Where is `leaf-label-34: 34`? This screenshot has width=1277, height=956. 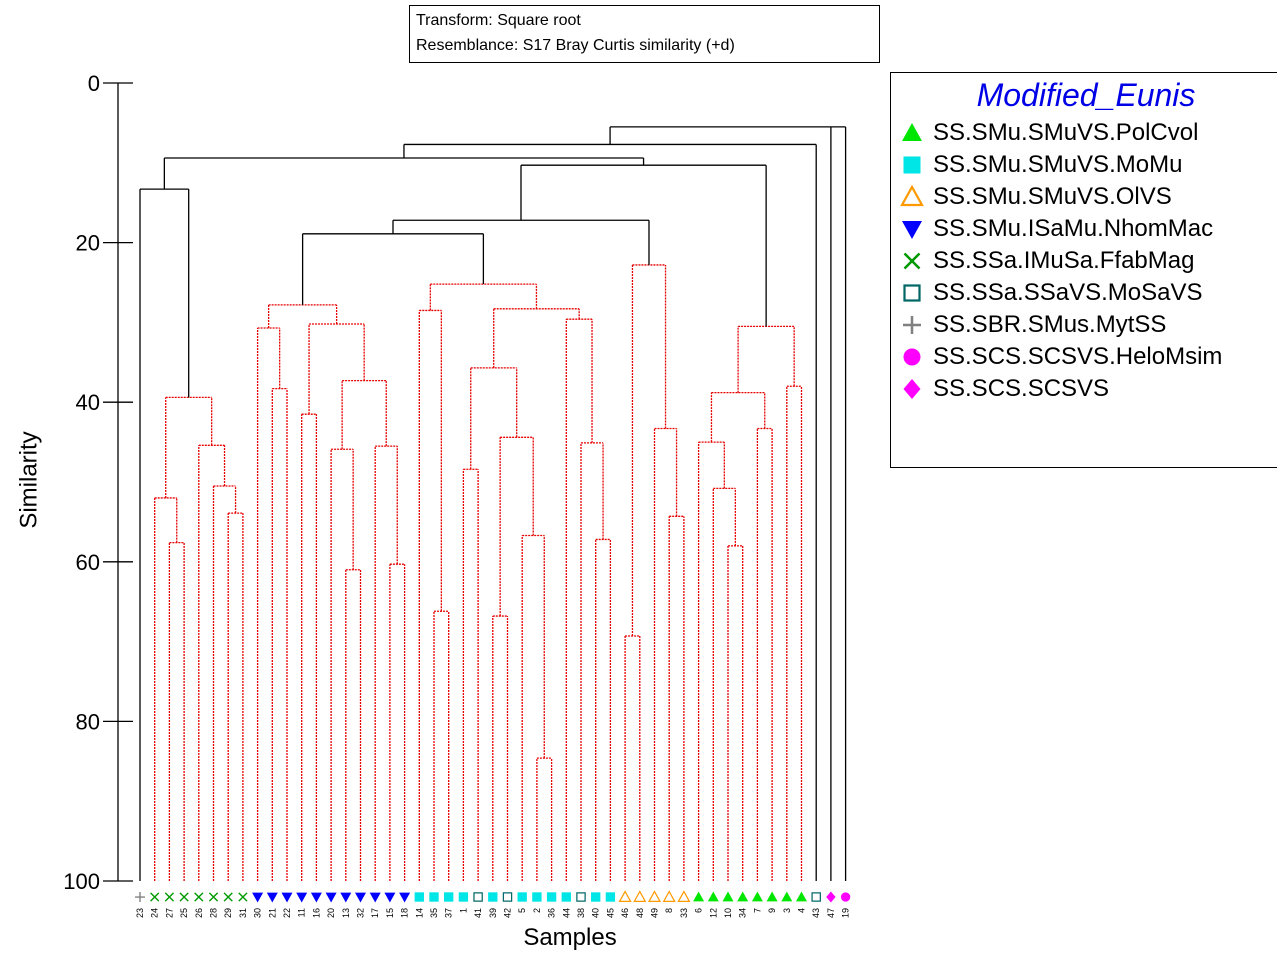
leaf-label-34: 34 is located at coordinates (743, 913).